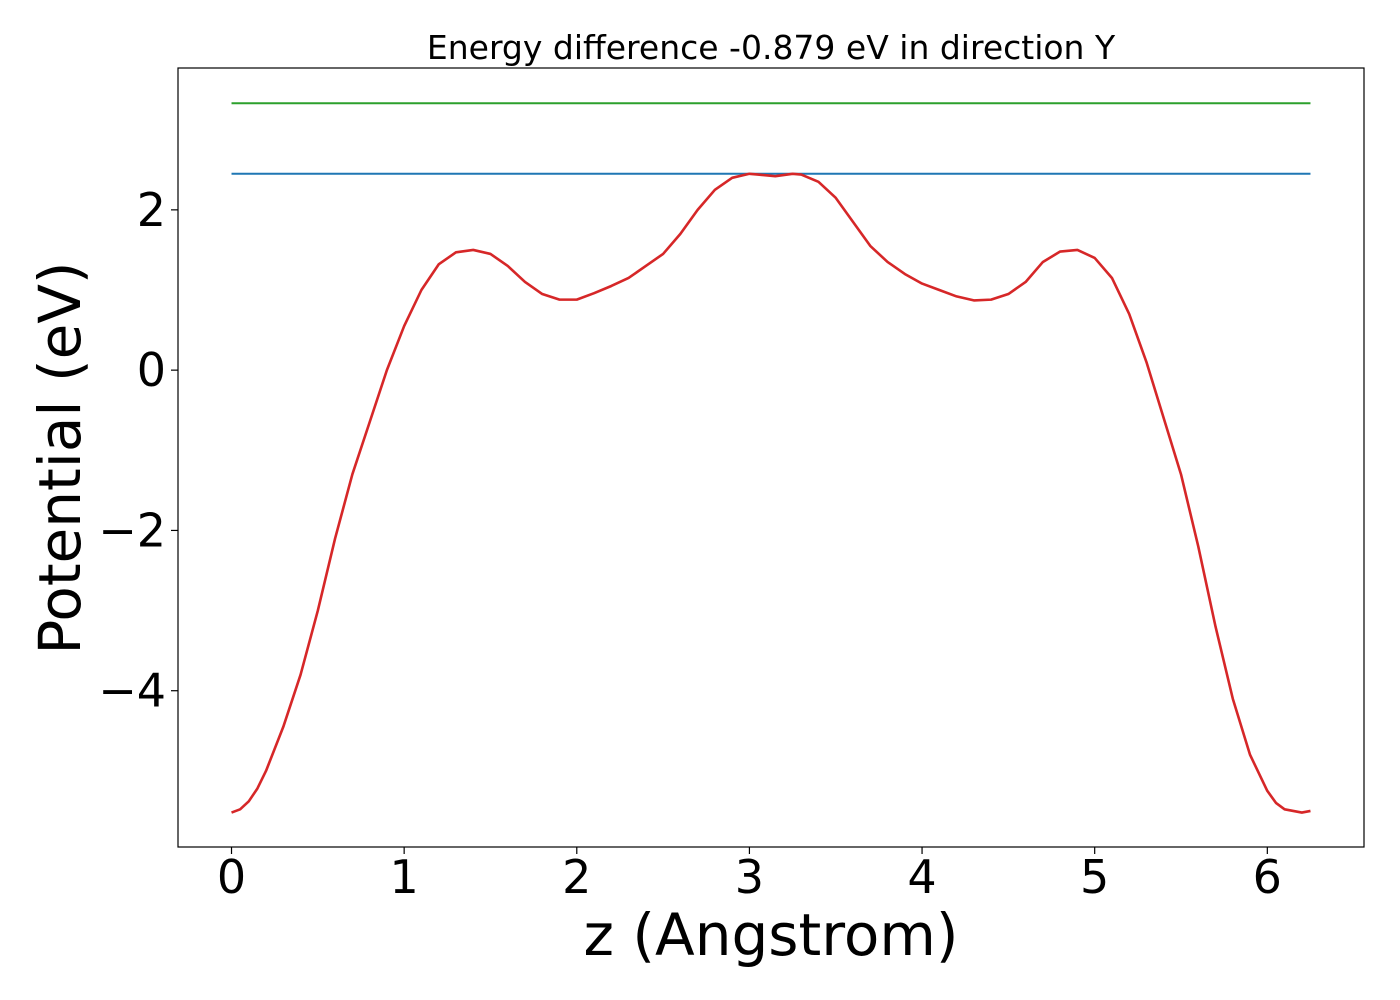 The image size is (1400, 1000). Describe the element at coordinates (151, 210) in the screenshot. I see `y-tick-label: 2` at that location.